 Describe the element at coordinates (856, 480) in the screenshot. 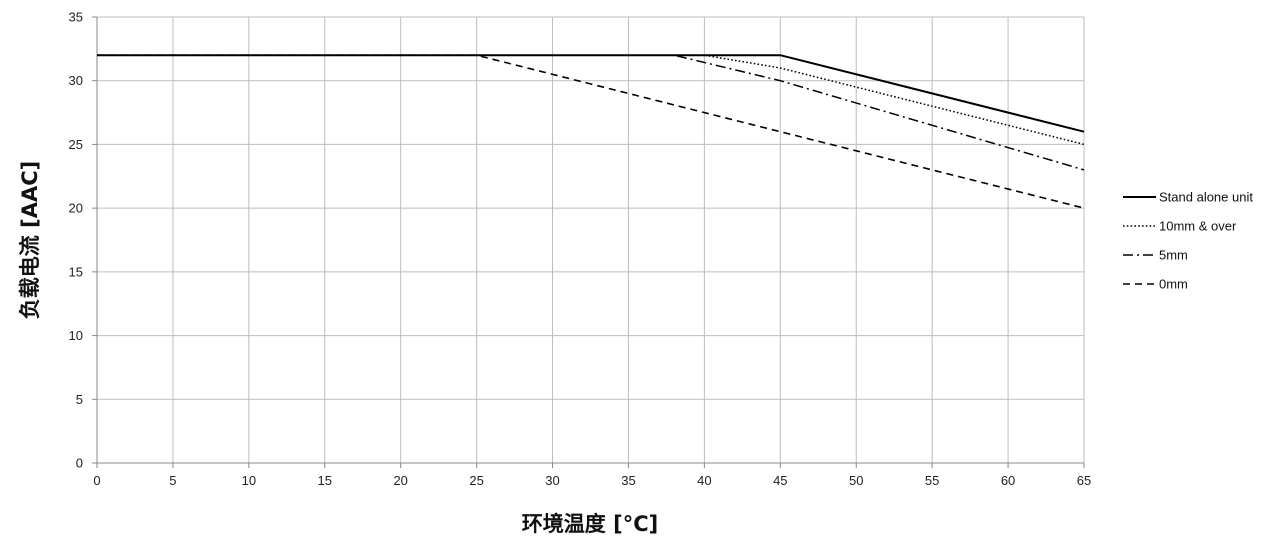

I see `x-tick-label: 50` at that location.